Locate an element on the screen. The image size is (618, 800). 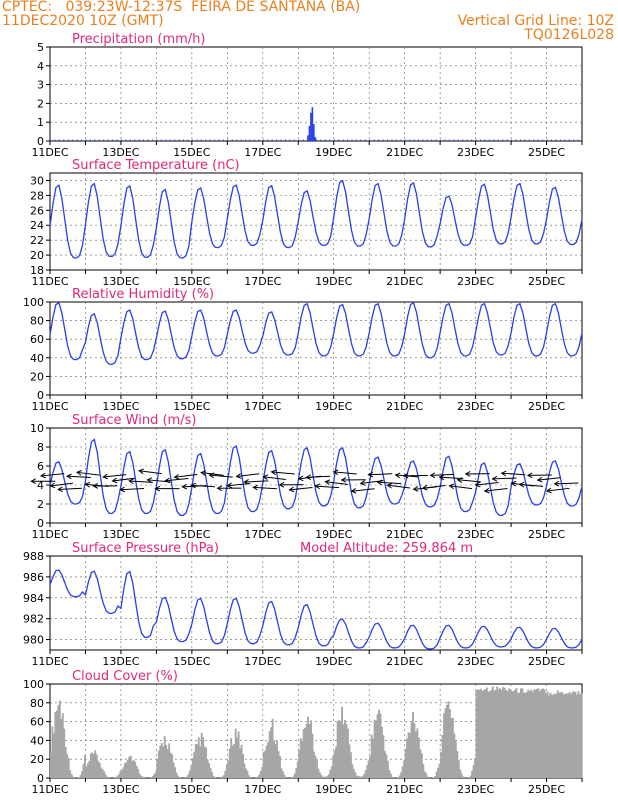
x-tick-label: 11DEC is located at coordinates (49, 789).